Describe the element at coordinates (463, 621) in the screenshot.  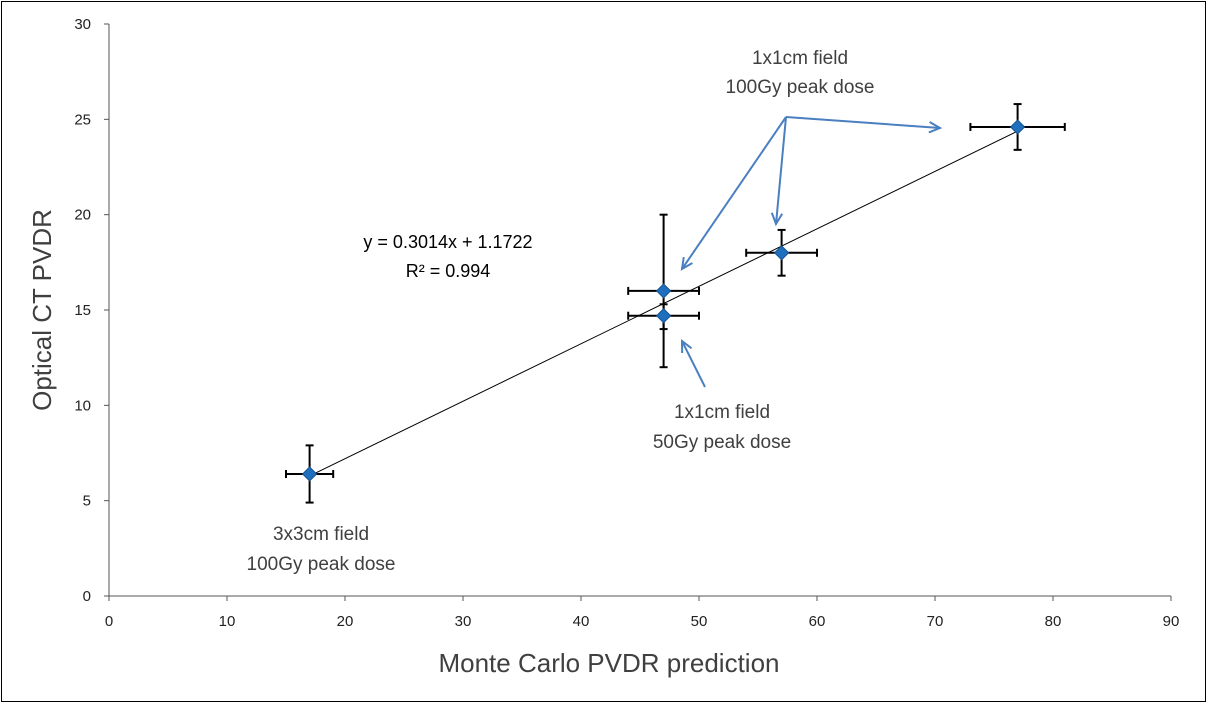
I see `x-tick-label: 30` at that location.